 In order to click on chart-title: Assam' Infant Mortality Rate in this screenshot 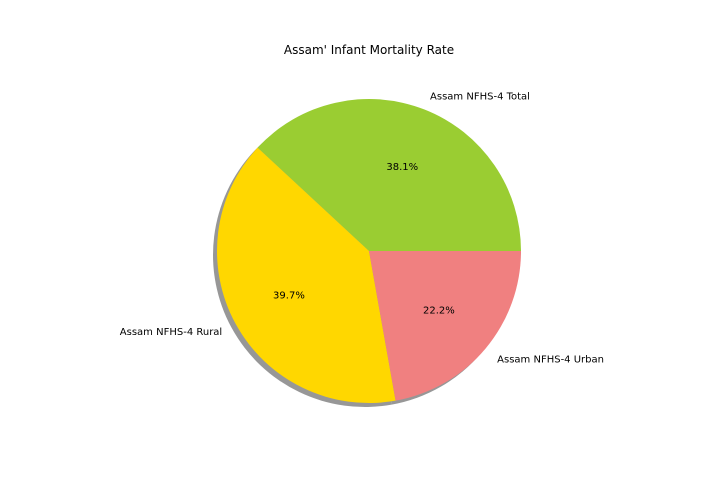, I will do `click(369, 50)`.